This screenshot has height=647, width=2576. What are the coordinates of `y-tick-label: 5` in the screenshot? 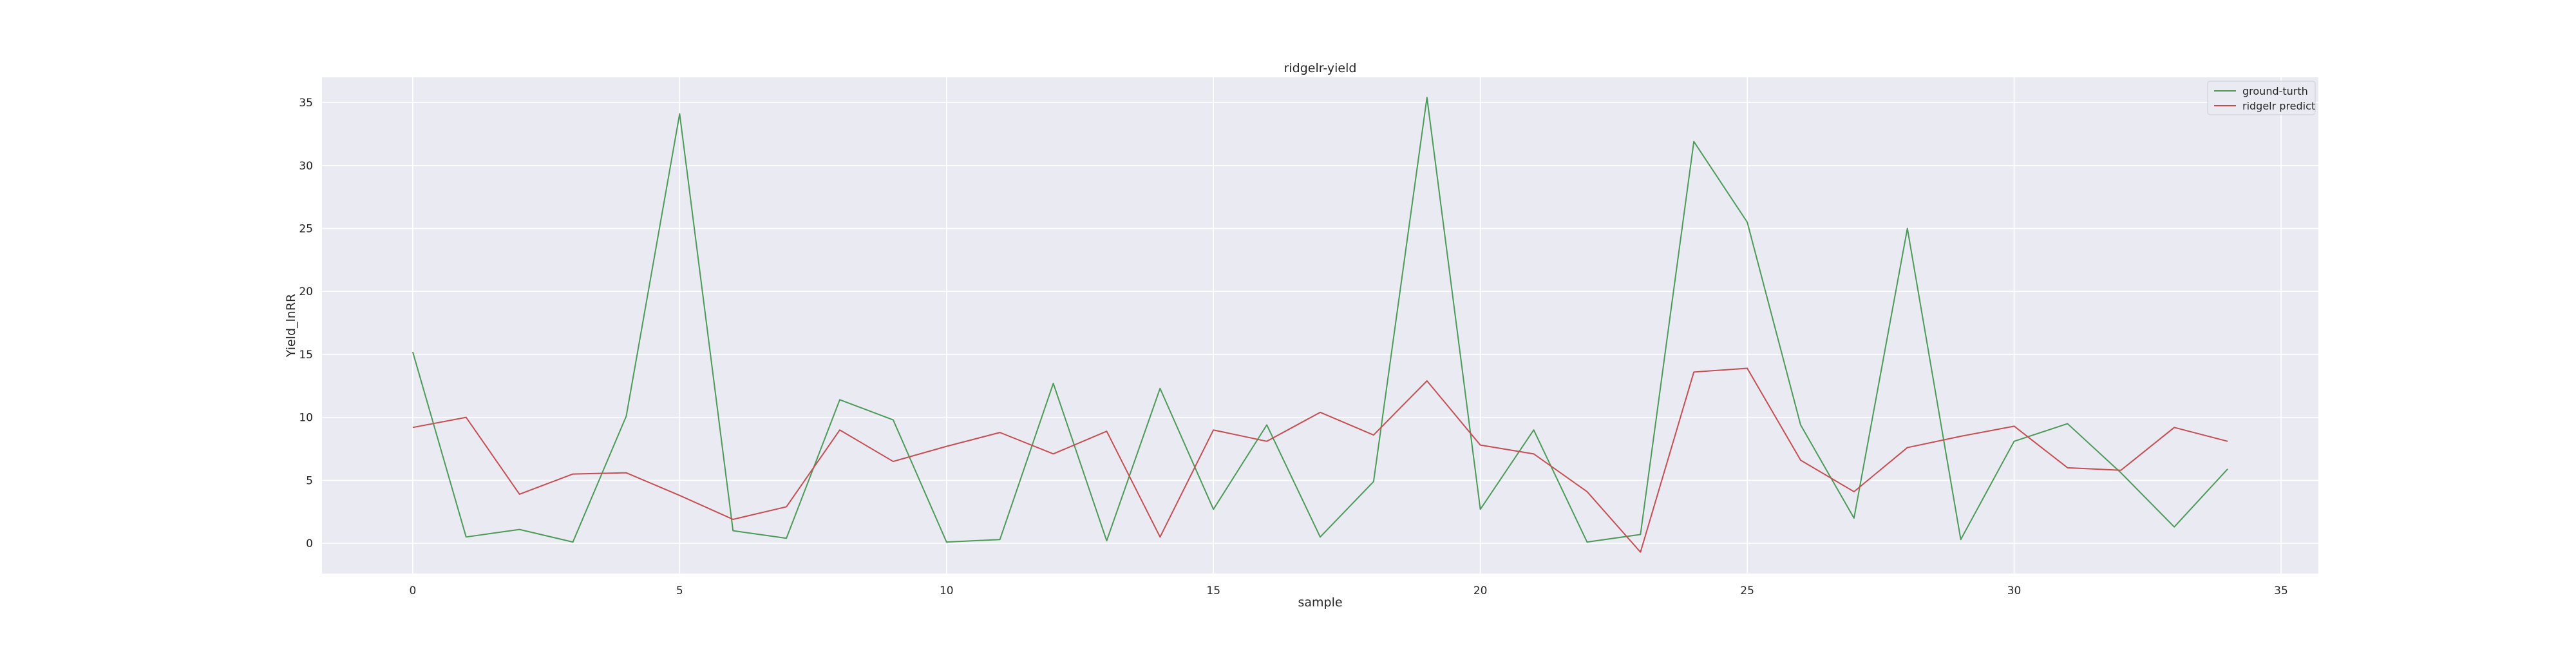 It's located at (309, 480).